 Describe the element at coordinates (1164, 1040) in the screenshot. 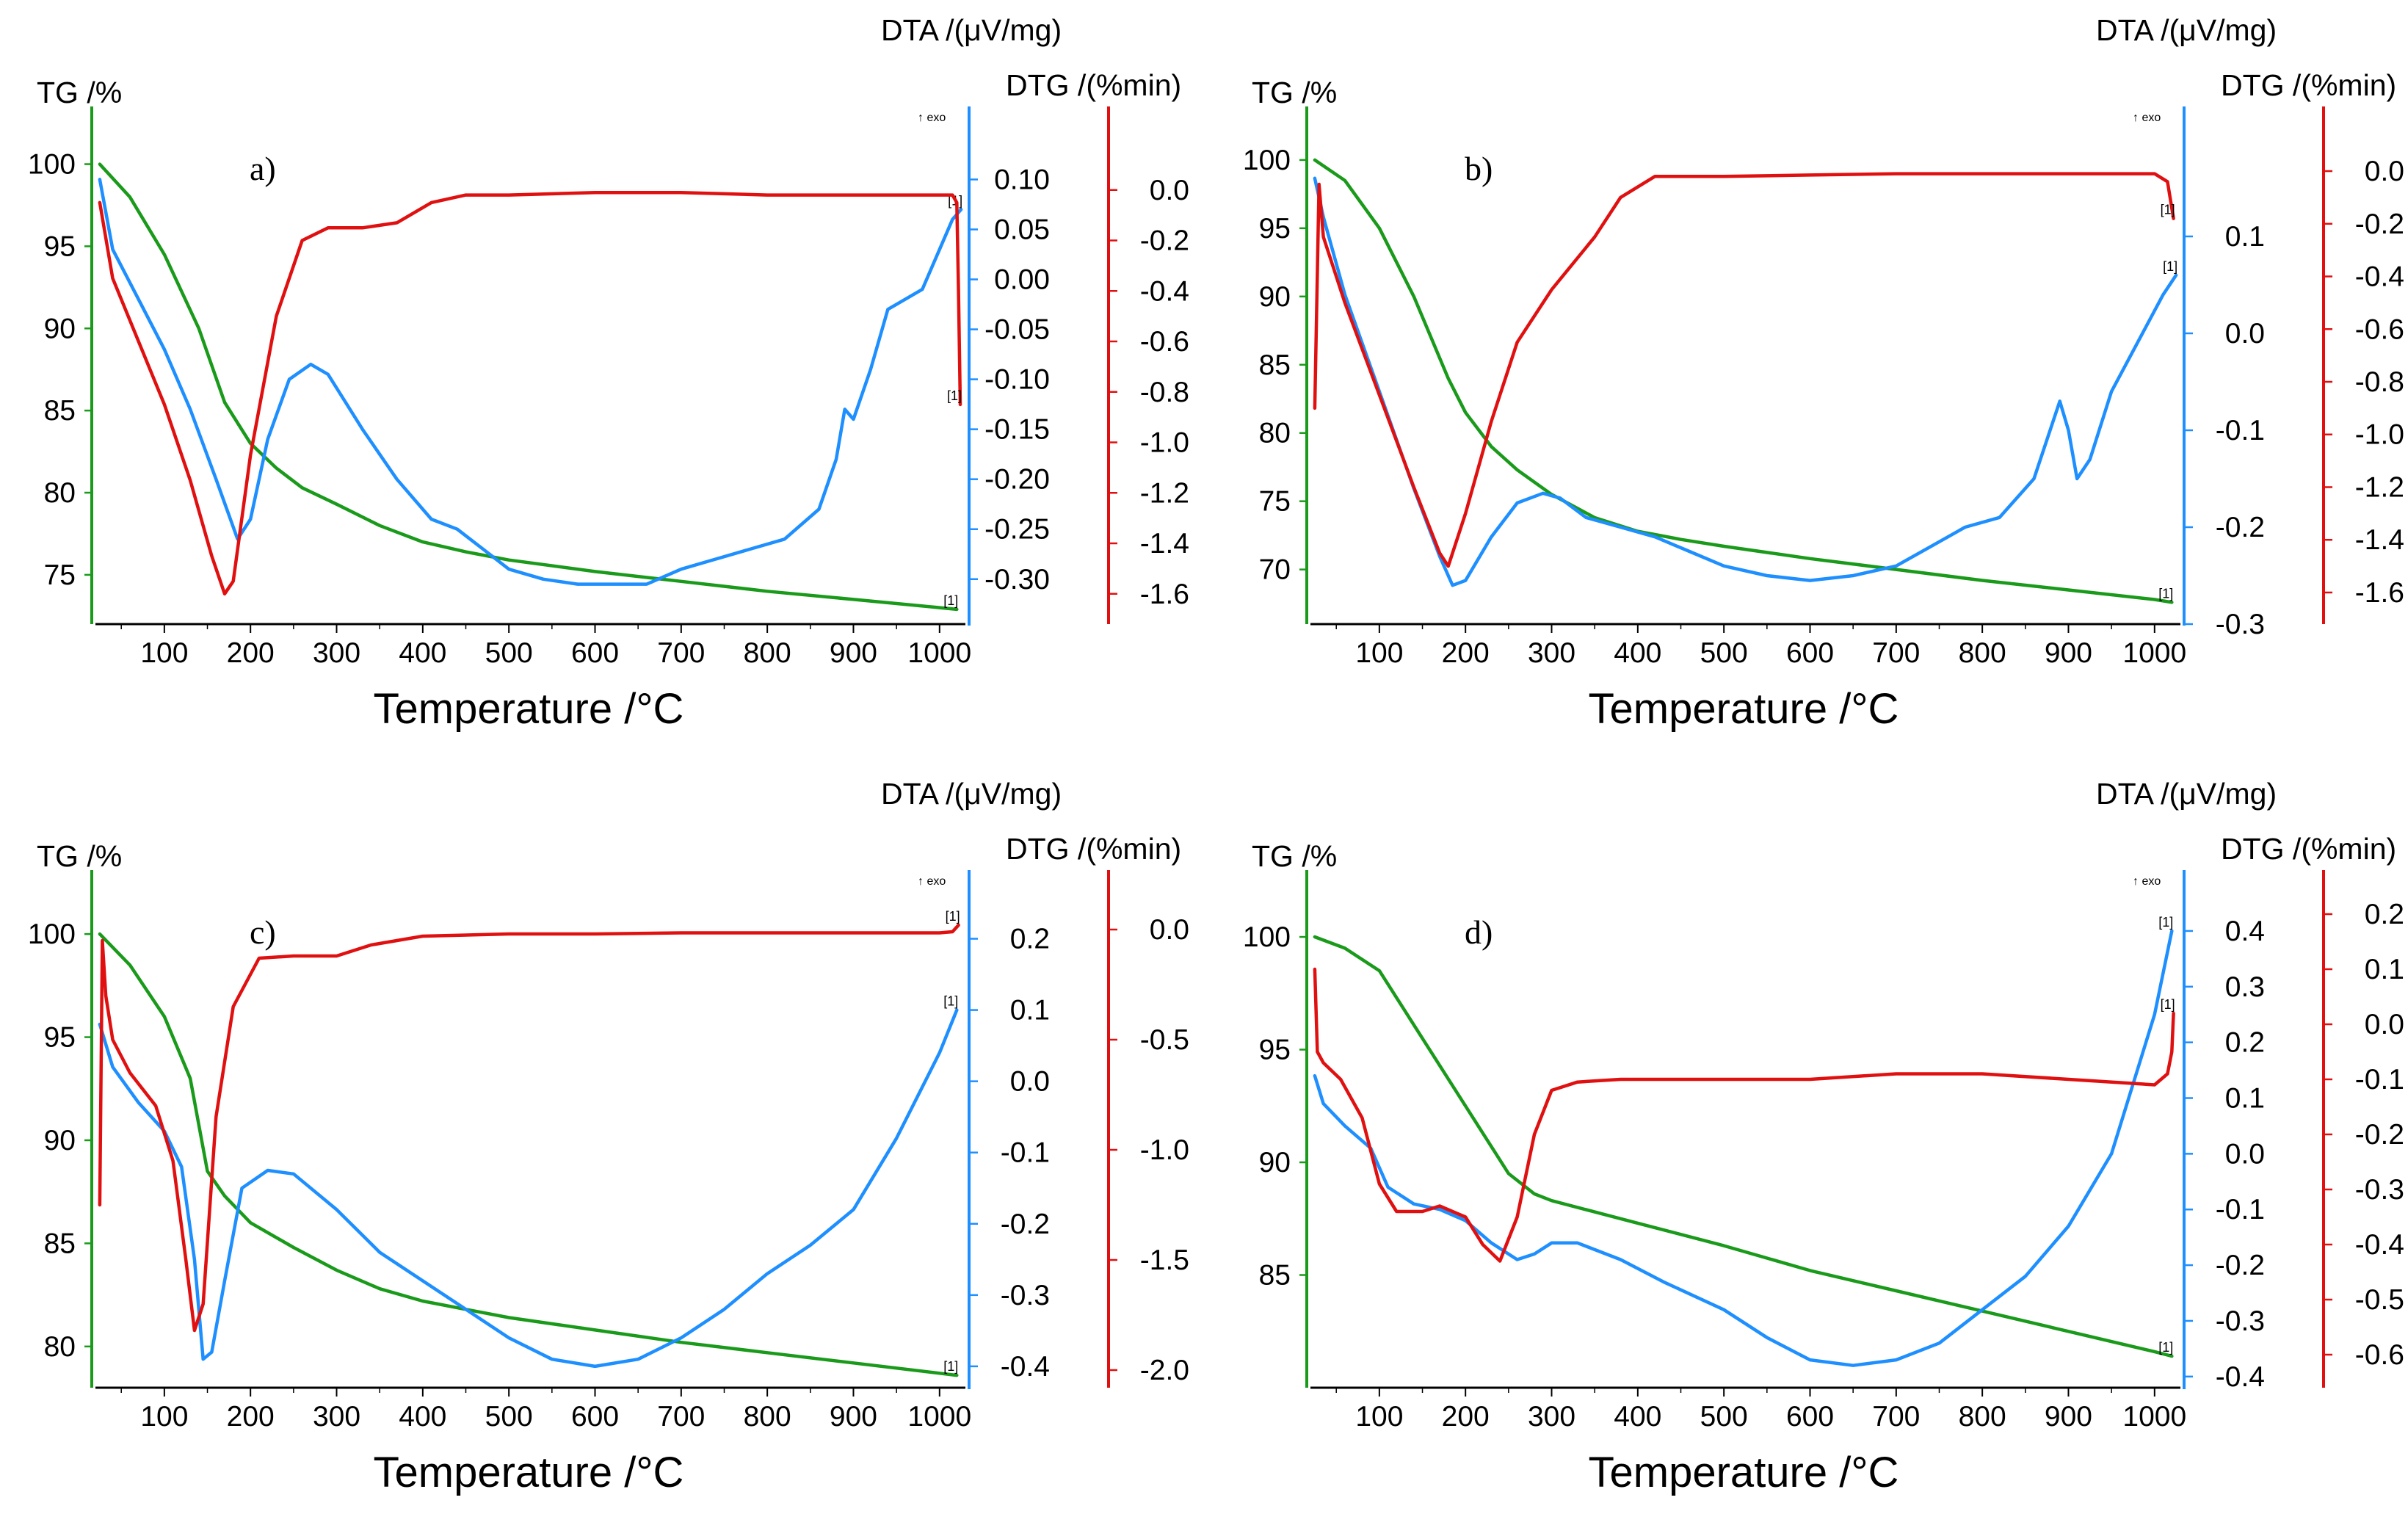

I see `dtg-tick-label: -0.5` at that location.